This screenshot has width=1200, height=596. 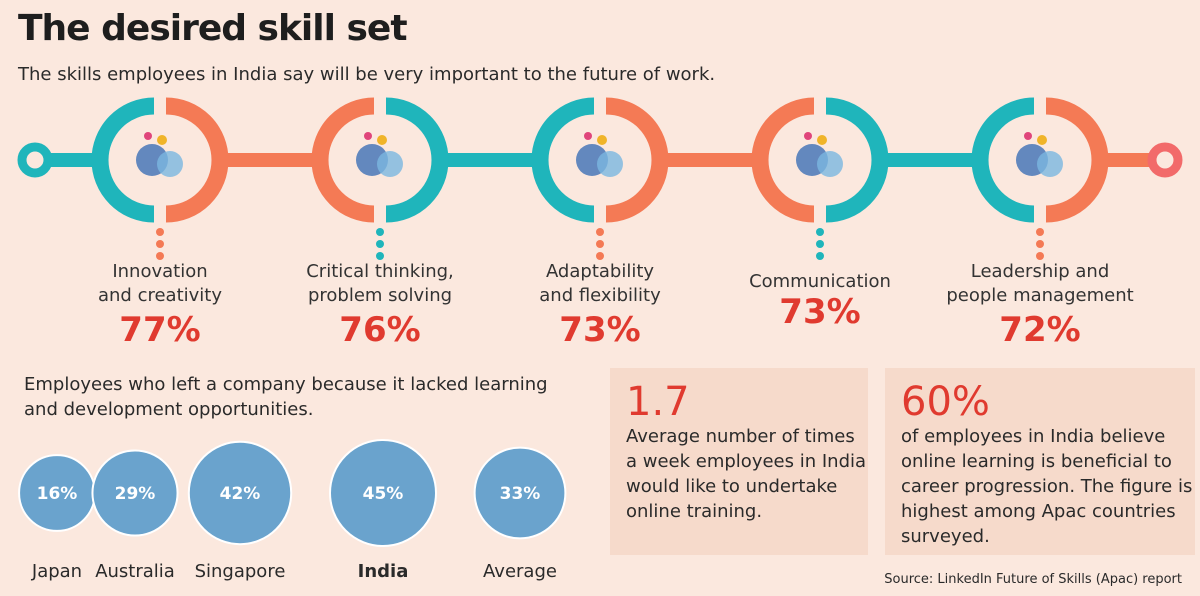 I want to click on skill-label: Leadership and, so click(x=1040, y=271).